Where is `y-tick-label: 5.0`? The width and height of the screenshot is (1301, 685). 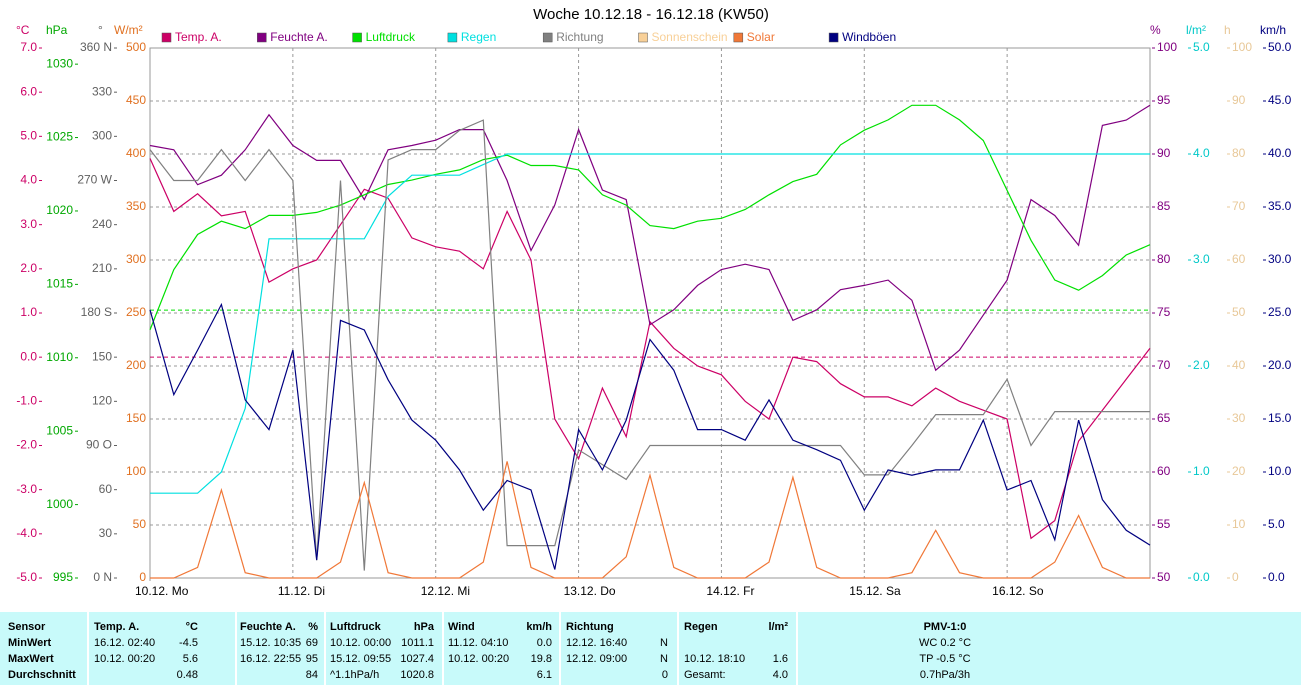
y-tick-label: 5.0 is located at coordinates (1201, 47).